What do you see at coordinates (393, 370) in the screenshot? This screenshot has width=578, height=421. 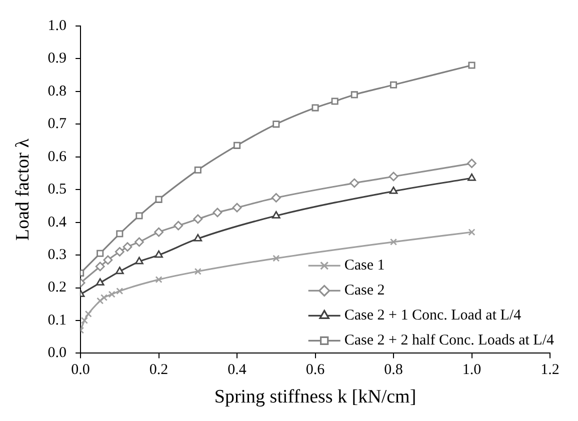 I see `x-tick-label: 0.8` at bounding box center [393, 370].